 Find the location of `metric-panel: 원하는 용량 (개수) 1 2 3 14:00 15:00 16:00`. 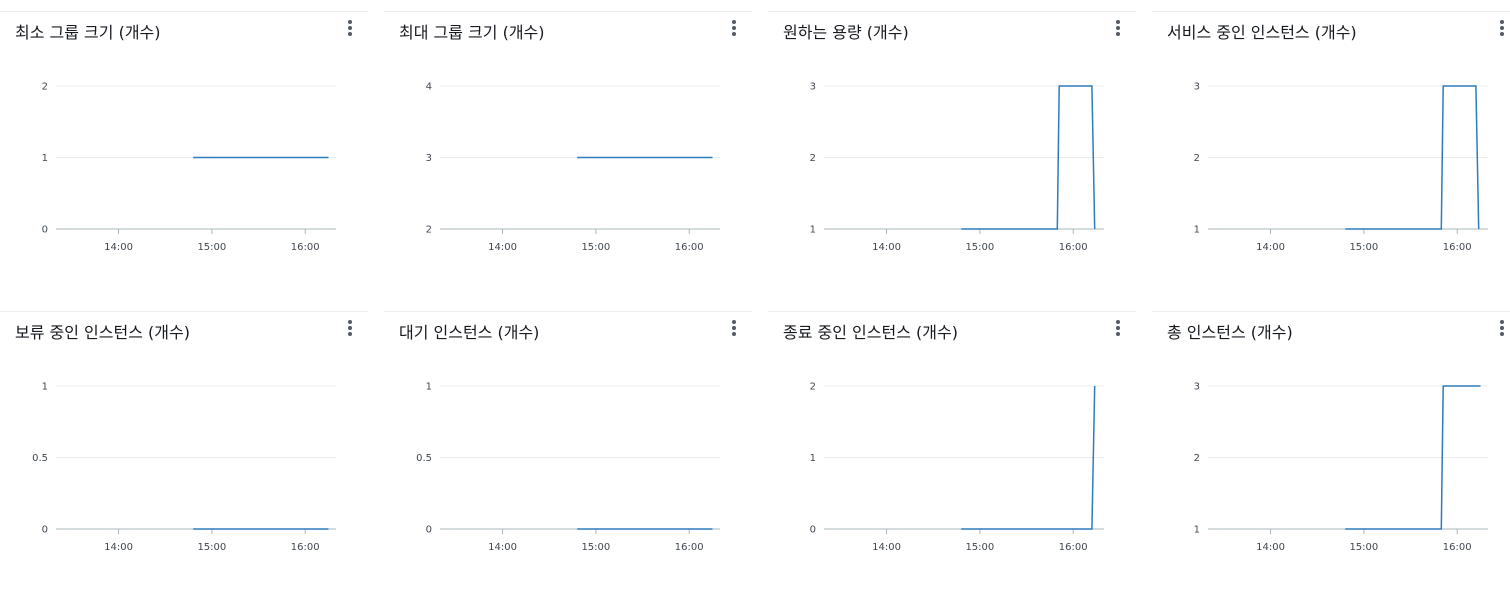

metric-panel: 원하는 용량 (개수) 1 2 3 14:00 15:00 16:00 is located at coordinates (960, 150).